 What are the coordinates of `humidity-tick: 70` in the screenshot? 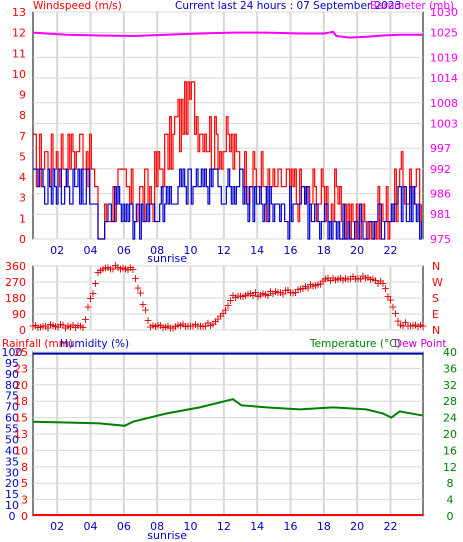 It's located at (12, 407).